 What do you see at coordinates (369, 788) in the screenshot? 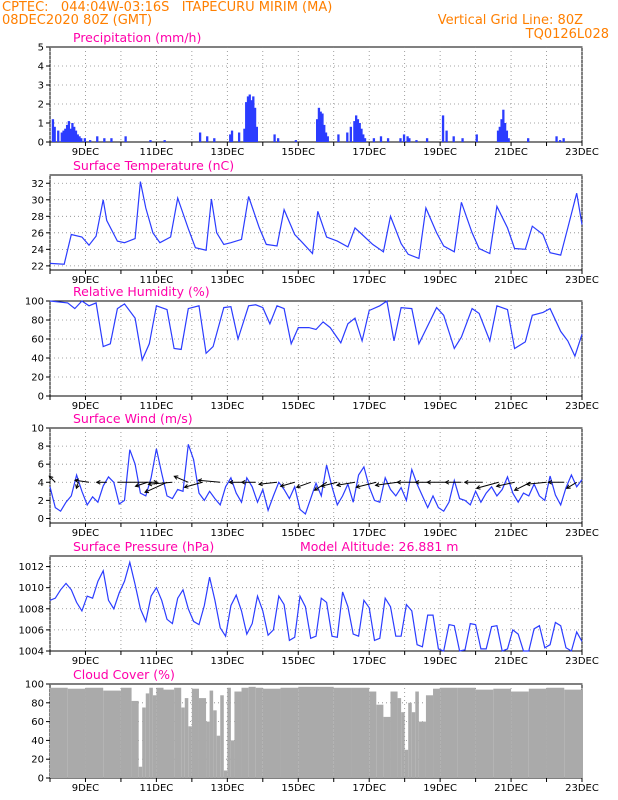
I see `panel-6-xtick-label: 17DEC` at bounding box center [369, 788].